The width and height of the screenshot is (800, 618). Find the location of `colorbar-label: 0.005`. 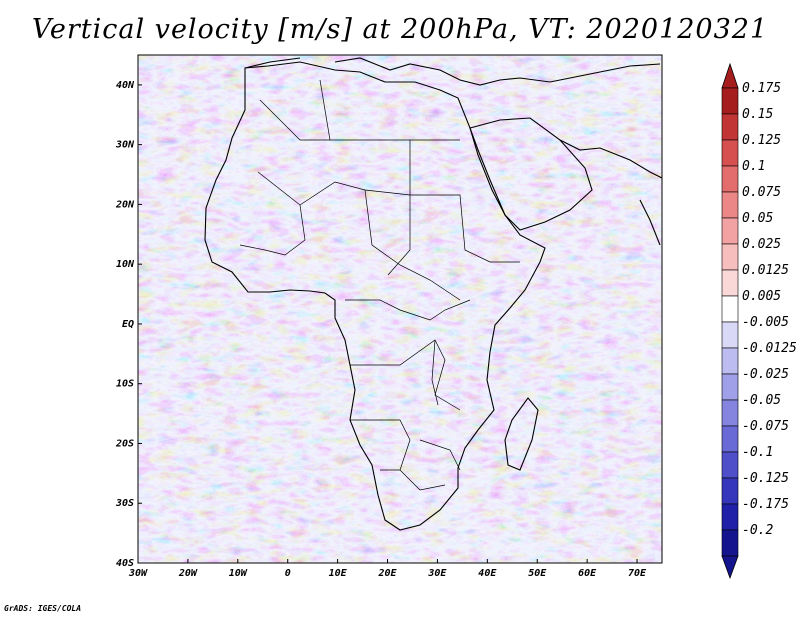

colorbar-label: 0.005 is located at coordinates (761, 296).